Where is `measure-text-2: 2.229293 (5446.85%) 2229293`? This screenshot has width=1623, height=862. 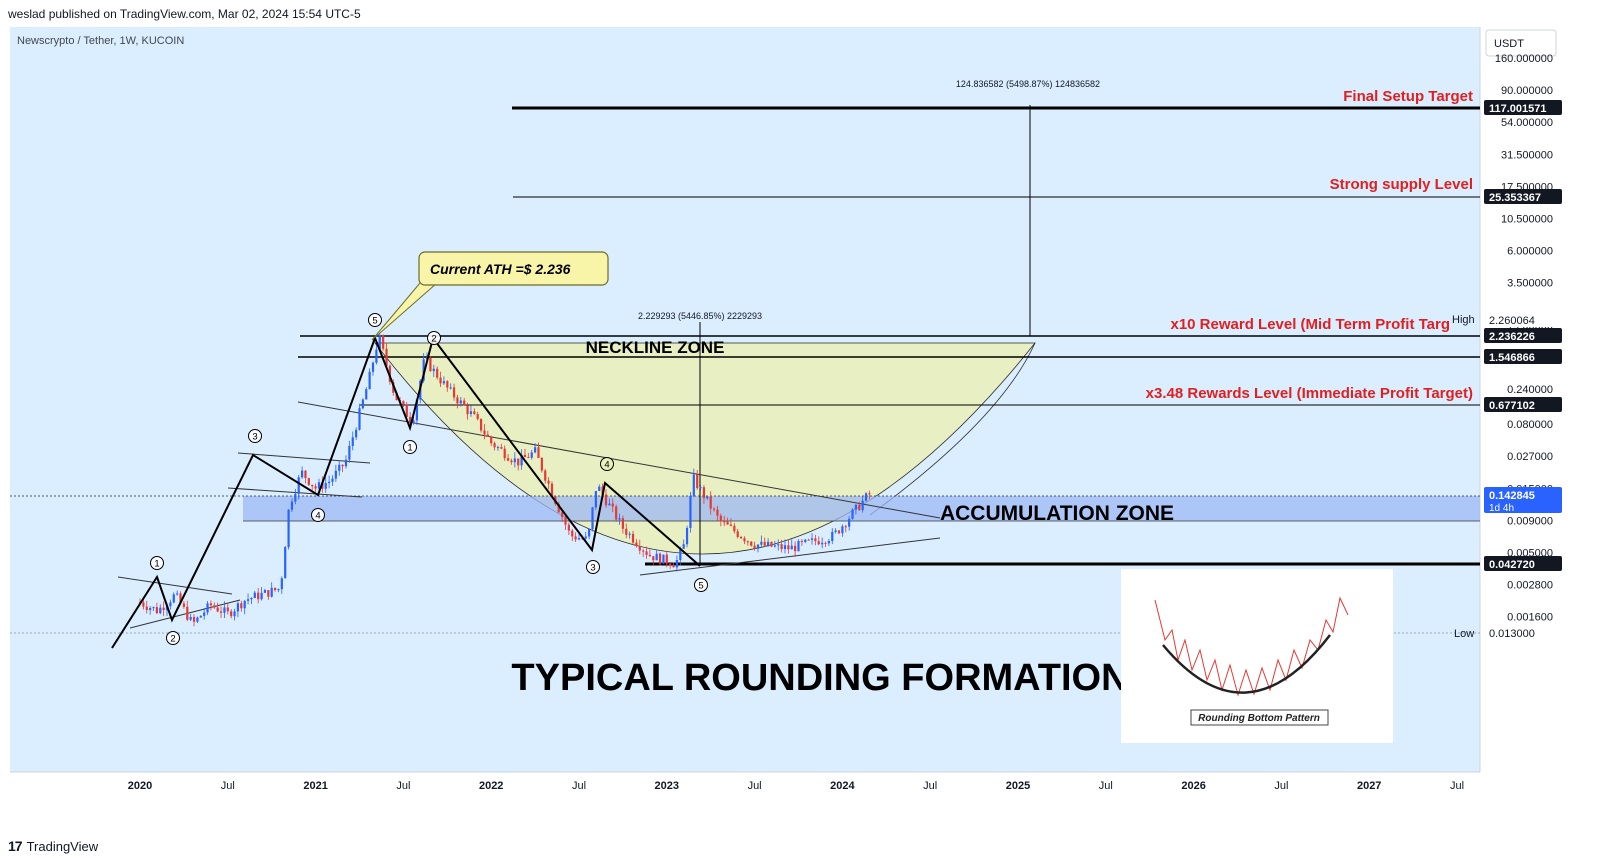 measure-text-2: 2.229293 (5446.85%) 2229293 is located at coordinates (700, 316).